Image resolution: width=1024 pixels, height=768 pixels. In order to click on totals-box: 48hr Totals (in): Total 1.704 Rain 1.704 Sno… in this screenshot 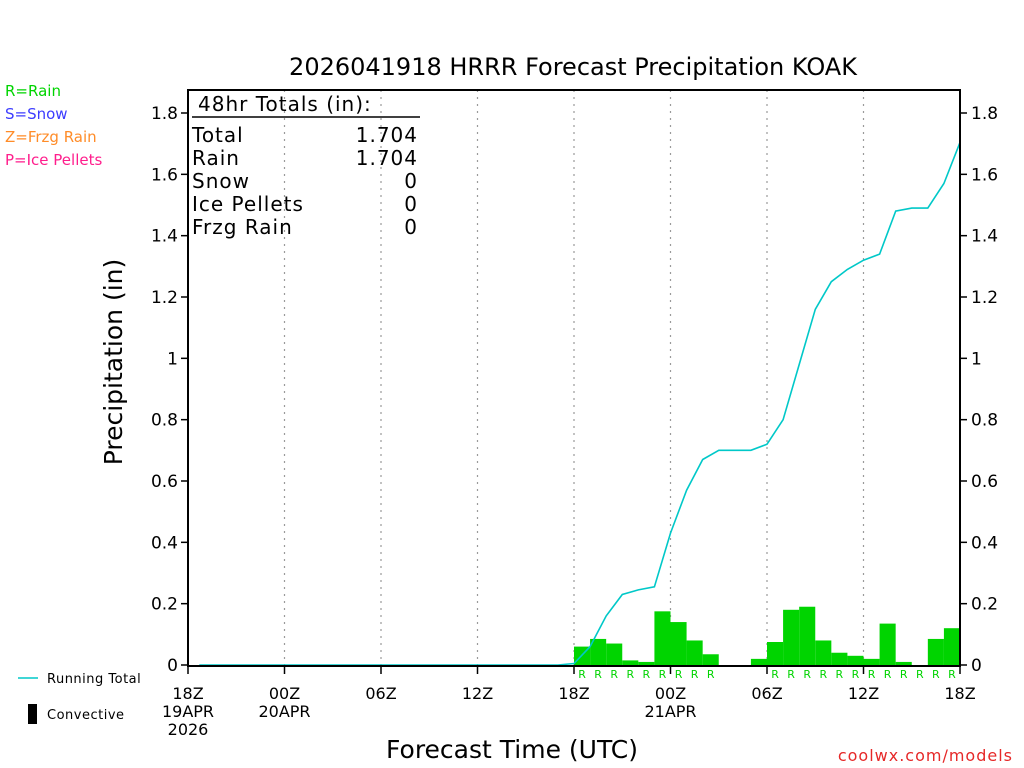, I will do `click(305, 165)`.